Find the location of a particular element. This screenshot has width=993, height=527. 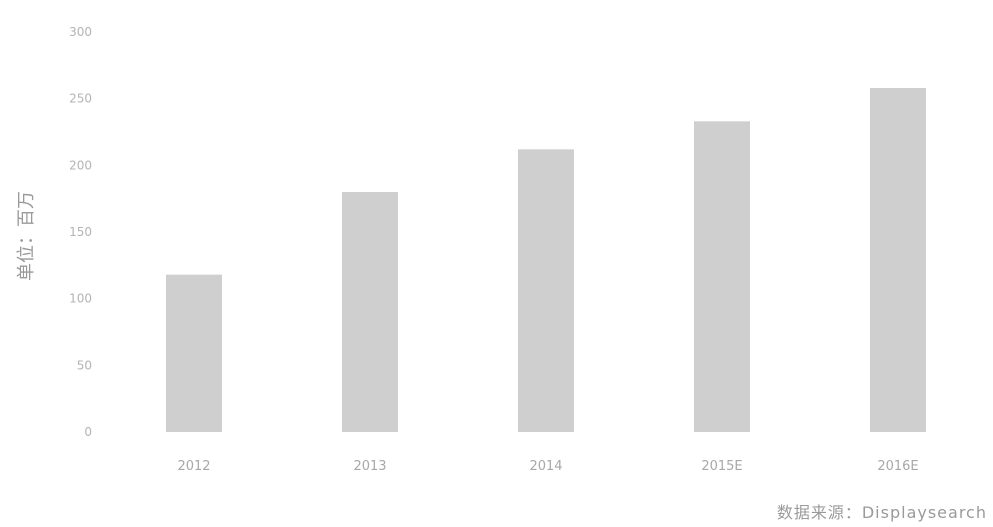

bar-2016E is located at coordinates (898, 260).